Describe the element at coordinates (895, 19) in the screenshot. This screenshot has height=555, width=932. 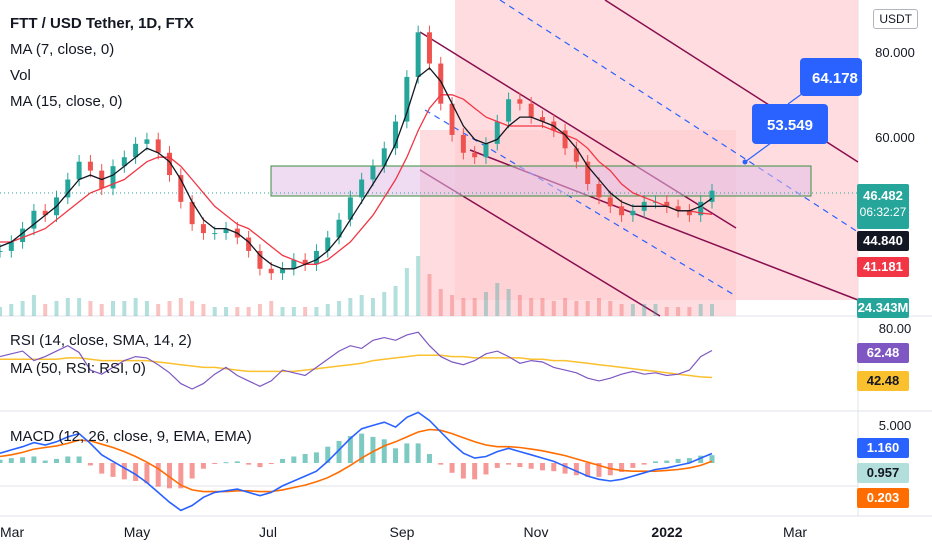
I see `currency-button: USDT` at that location.